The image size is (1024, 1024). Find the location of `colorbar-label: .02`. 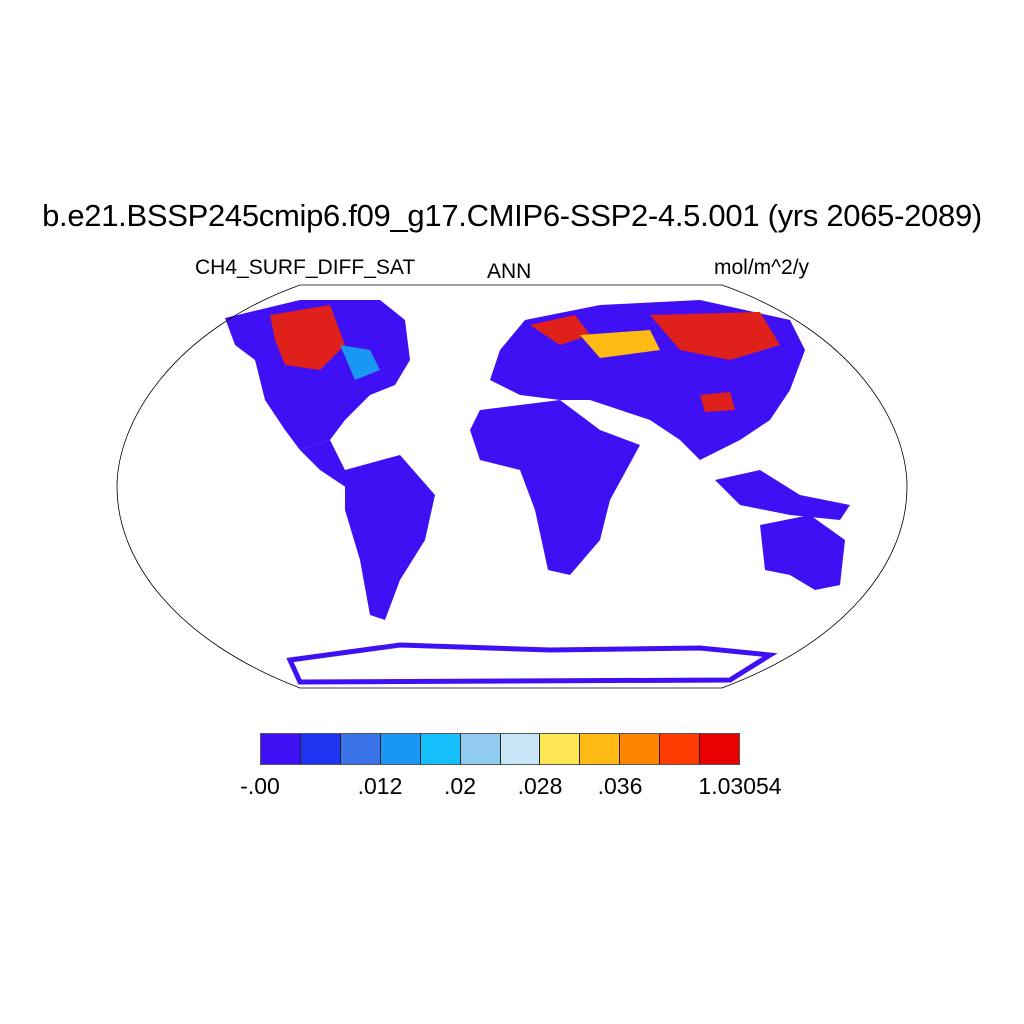

colorbar-label: .02 is located at coordinates (460, 786).